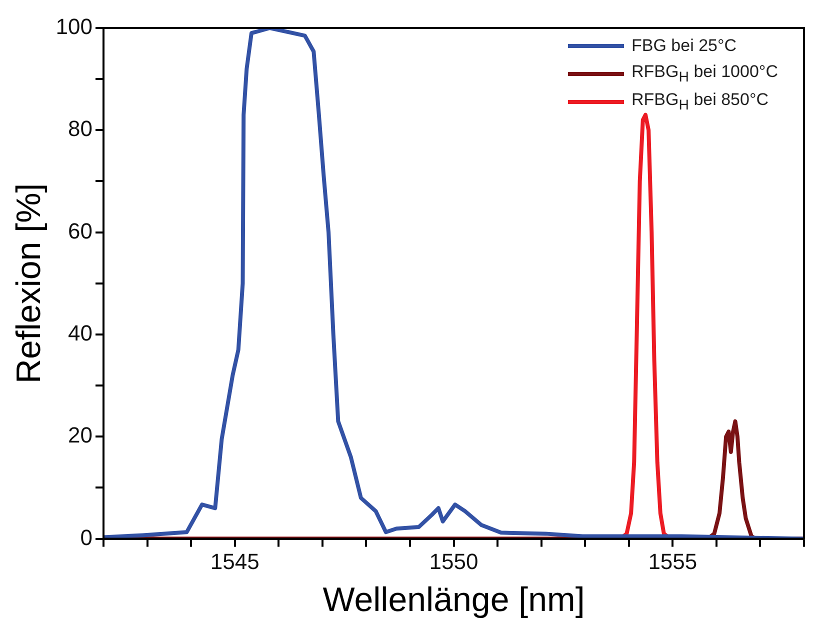  I want to click on legend-label: FBG bei 25°C, so click(684, 46).